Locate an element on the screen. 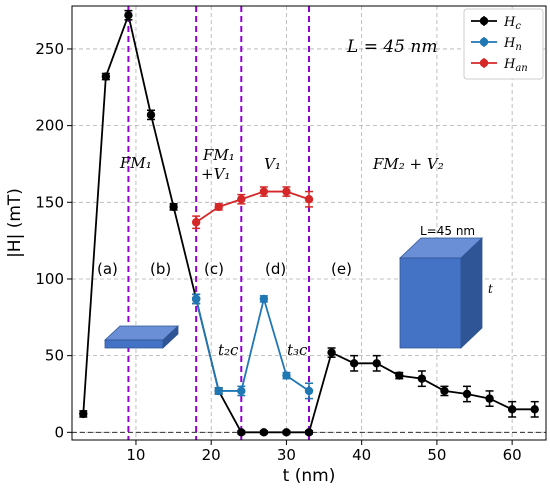  x-tick-label: 50 is located at coordinates (436, 455).